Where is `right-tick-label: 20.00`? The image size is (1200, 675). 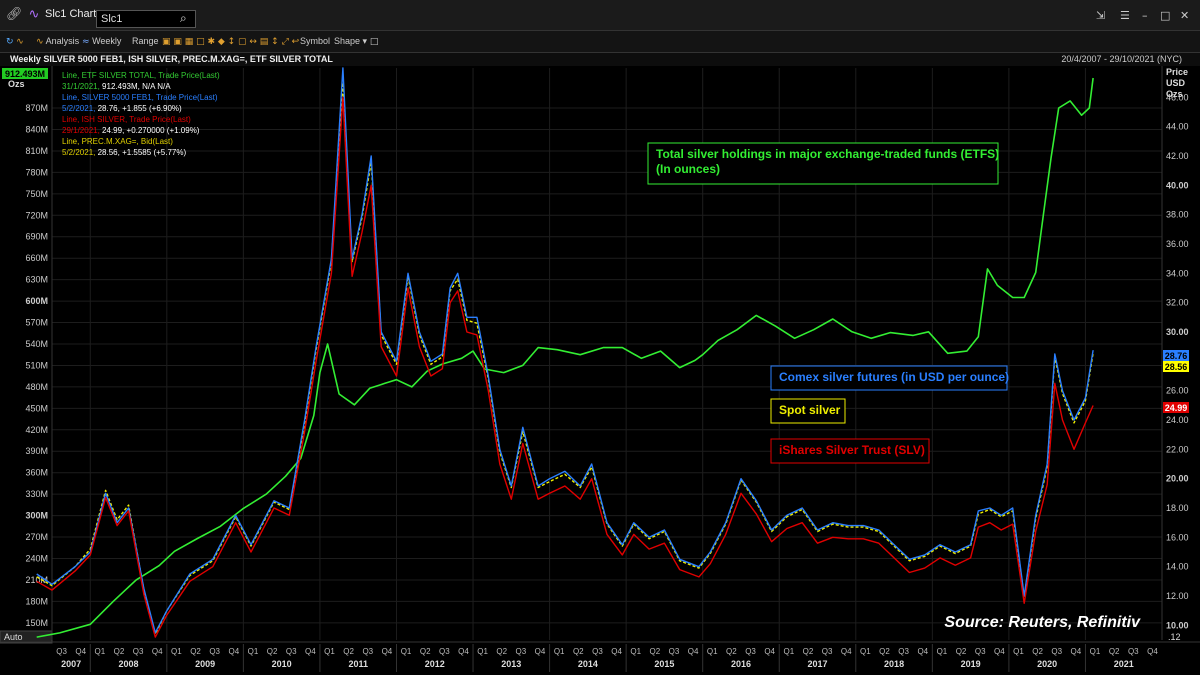 right-tick-label: 20.00 is located at coordinates (1177, 479).